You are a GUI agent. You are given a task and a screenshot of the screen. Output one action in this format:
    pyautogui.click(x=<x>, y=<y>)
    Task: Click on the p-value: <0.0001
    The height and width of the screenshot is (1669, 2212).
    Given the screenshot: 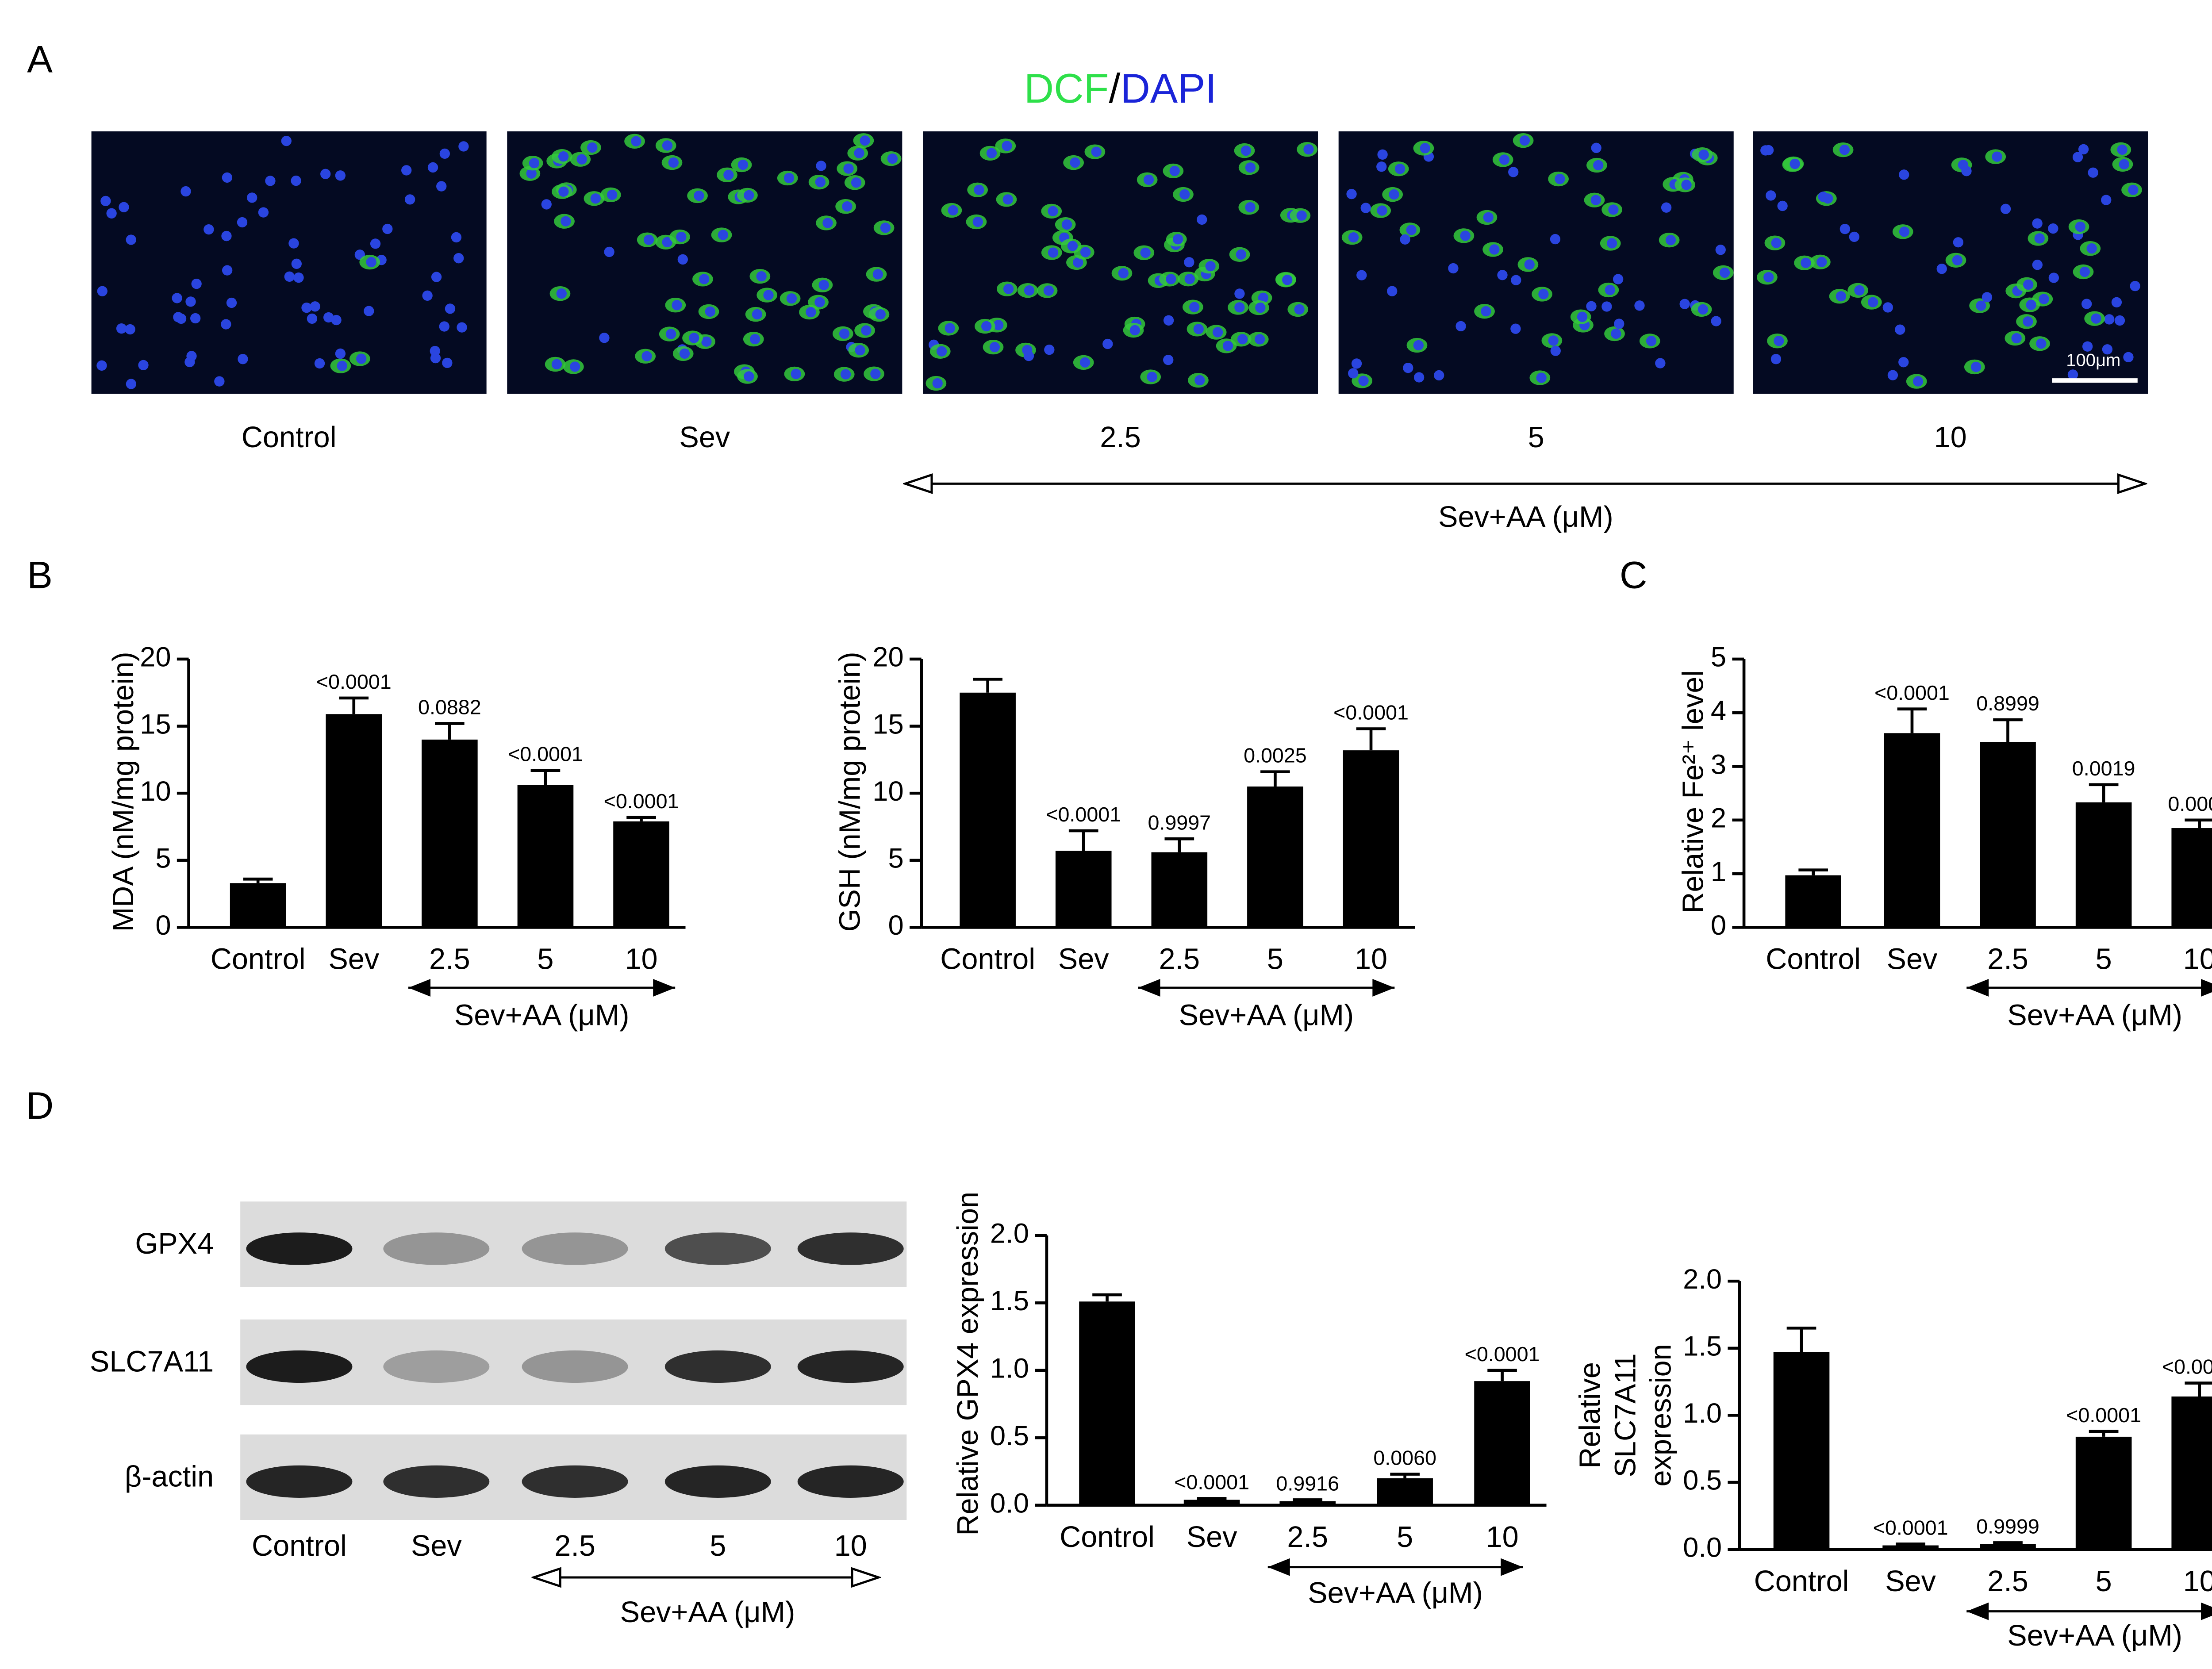 What is the action you would take?
    pyautogui.click(x=2104, y=1415)
    